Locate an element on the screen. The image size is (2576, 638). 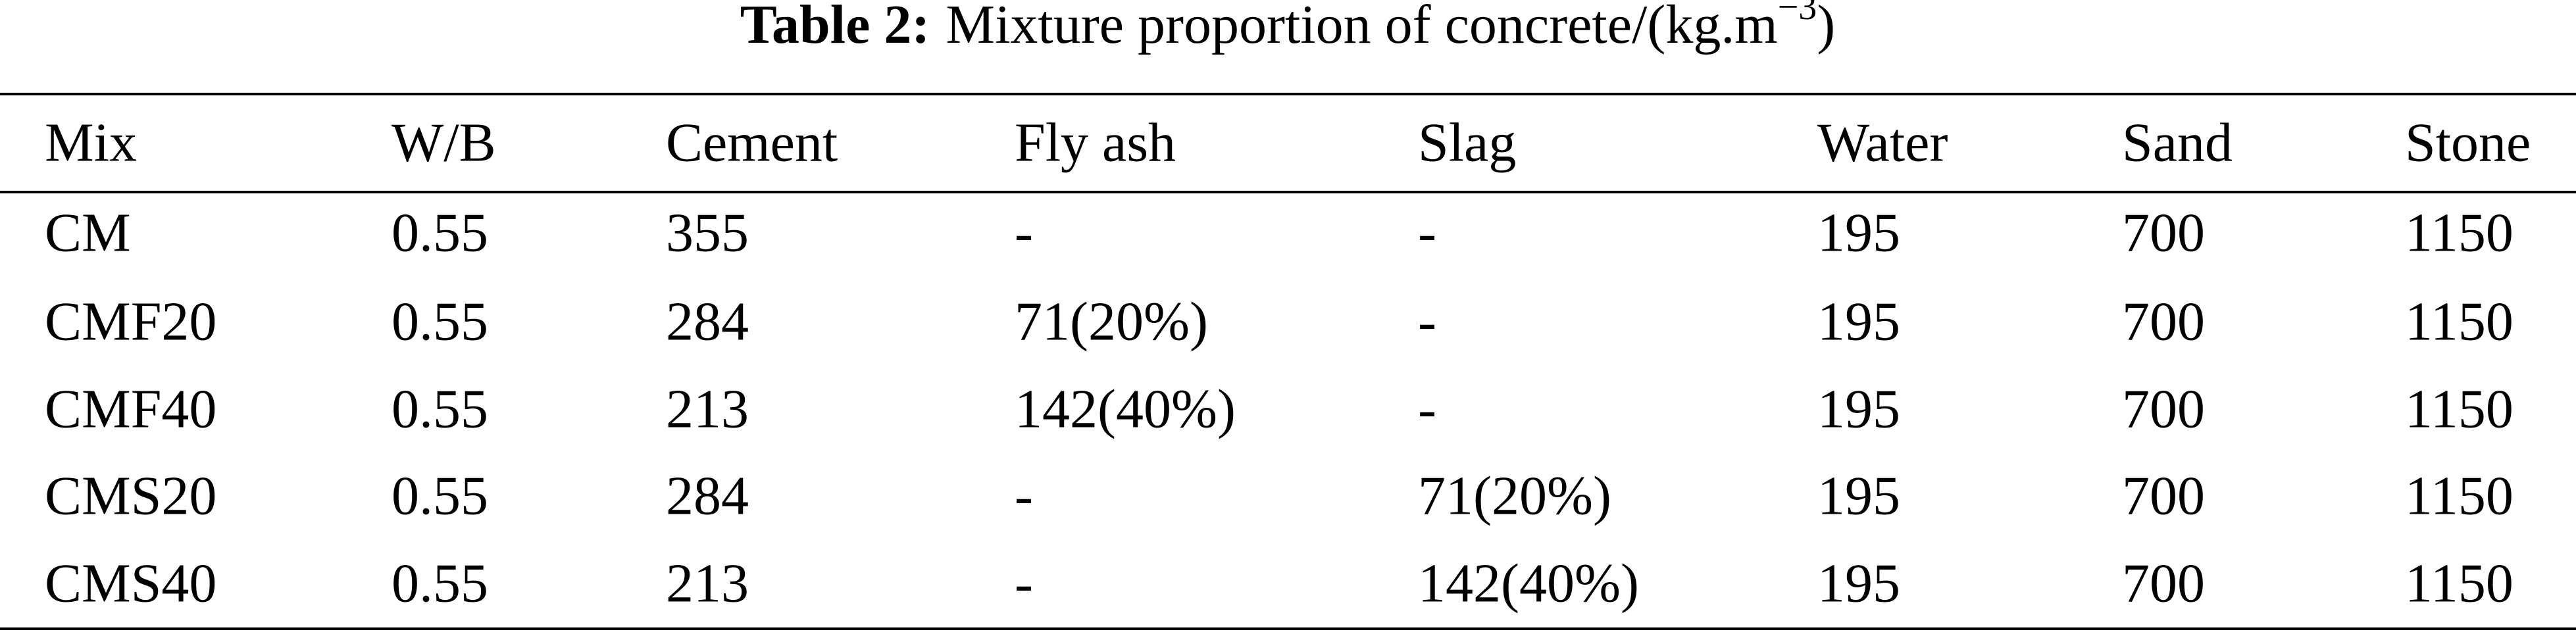
column-header: Mix is located at coordinates (91, 142).